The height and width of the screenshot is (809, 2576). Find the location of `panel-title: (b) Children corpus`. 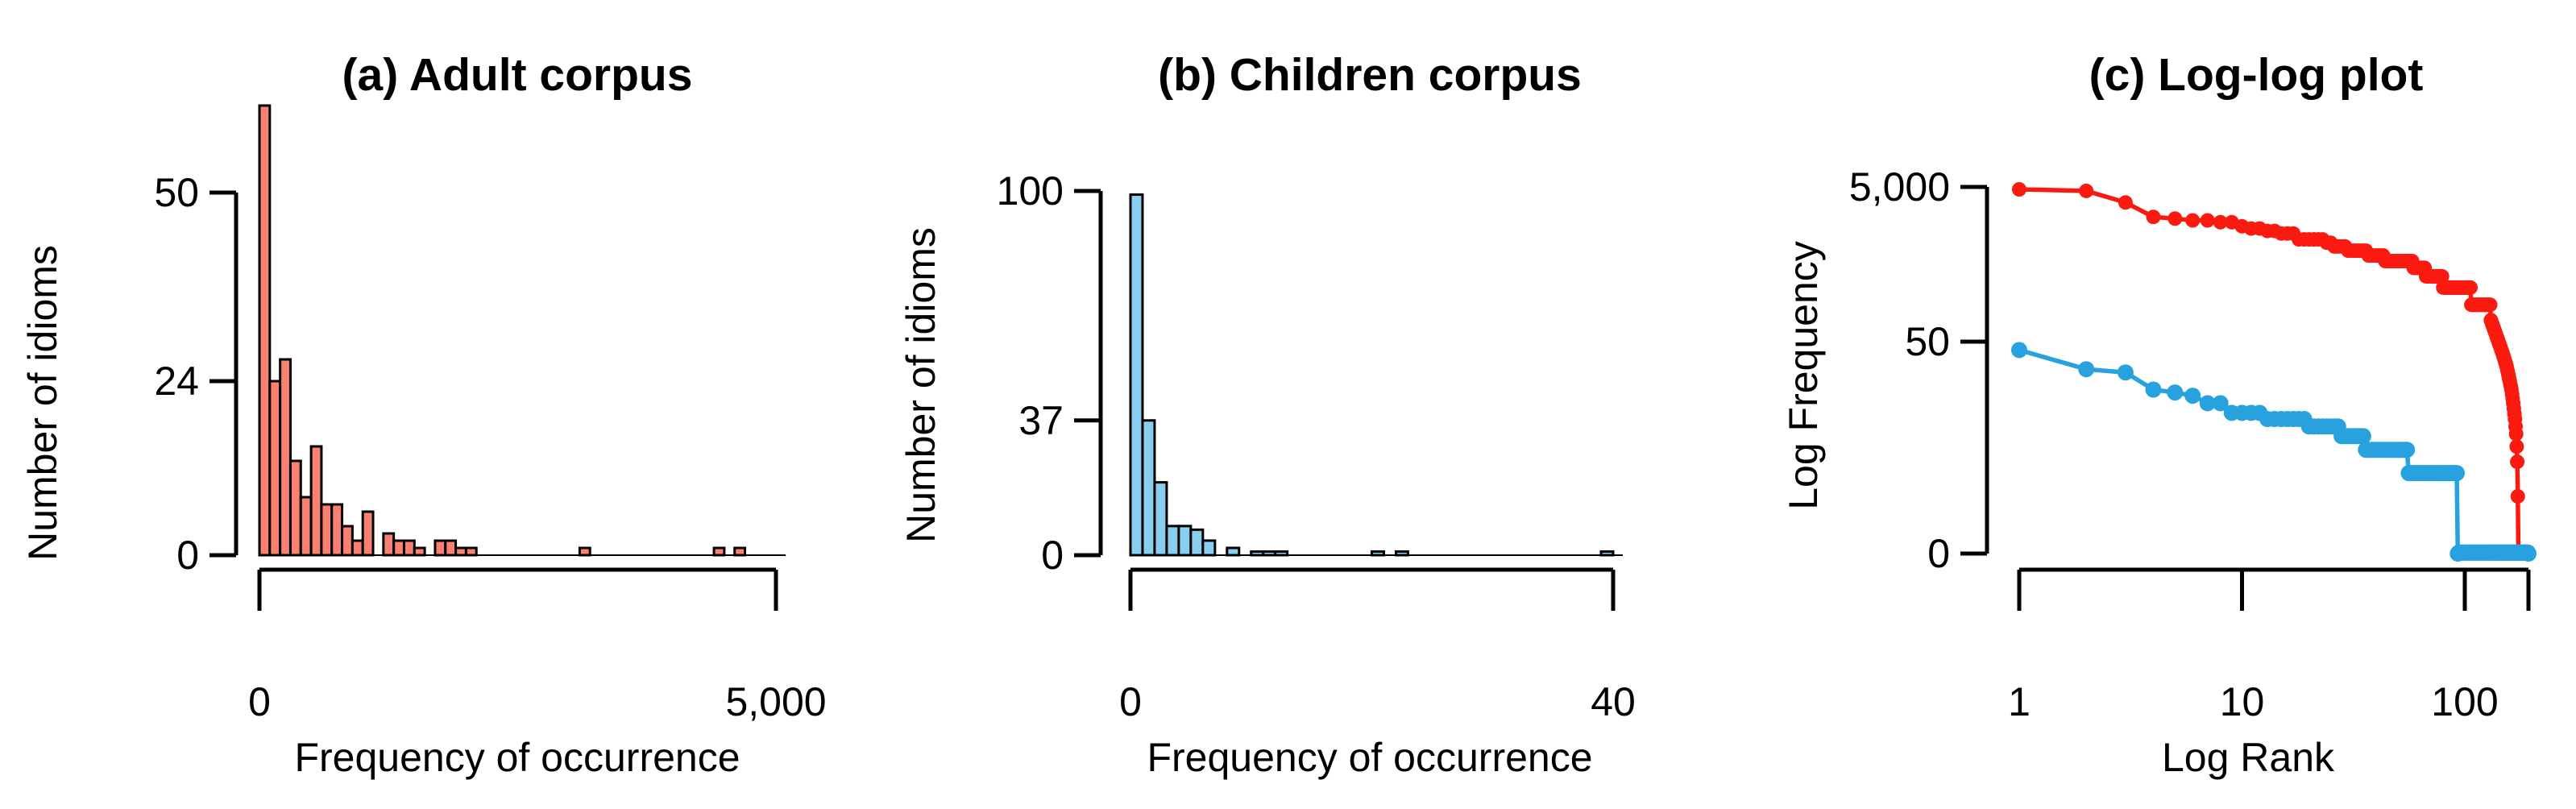

panel-title: (b) Children corpus is located at coordinates (1370, 75).